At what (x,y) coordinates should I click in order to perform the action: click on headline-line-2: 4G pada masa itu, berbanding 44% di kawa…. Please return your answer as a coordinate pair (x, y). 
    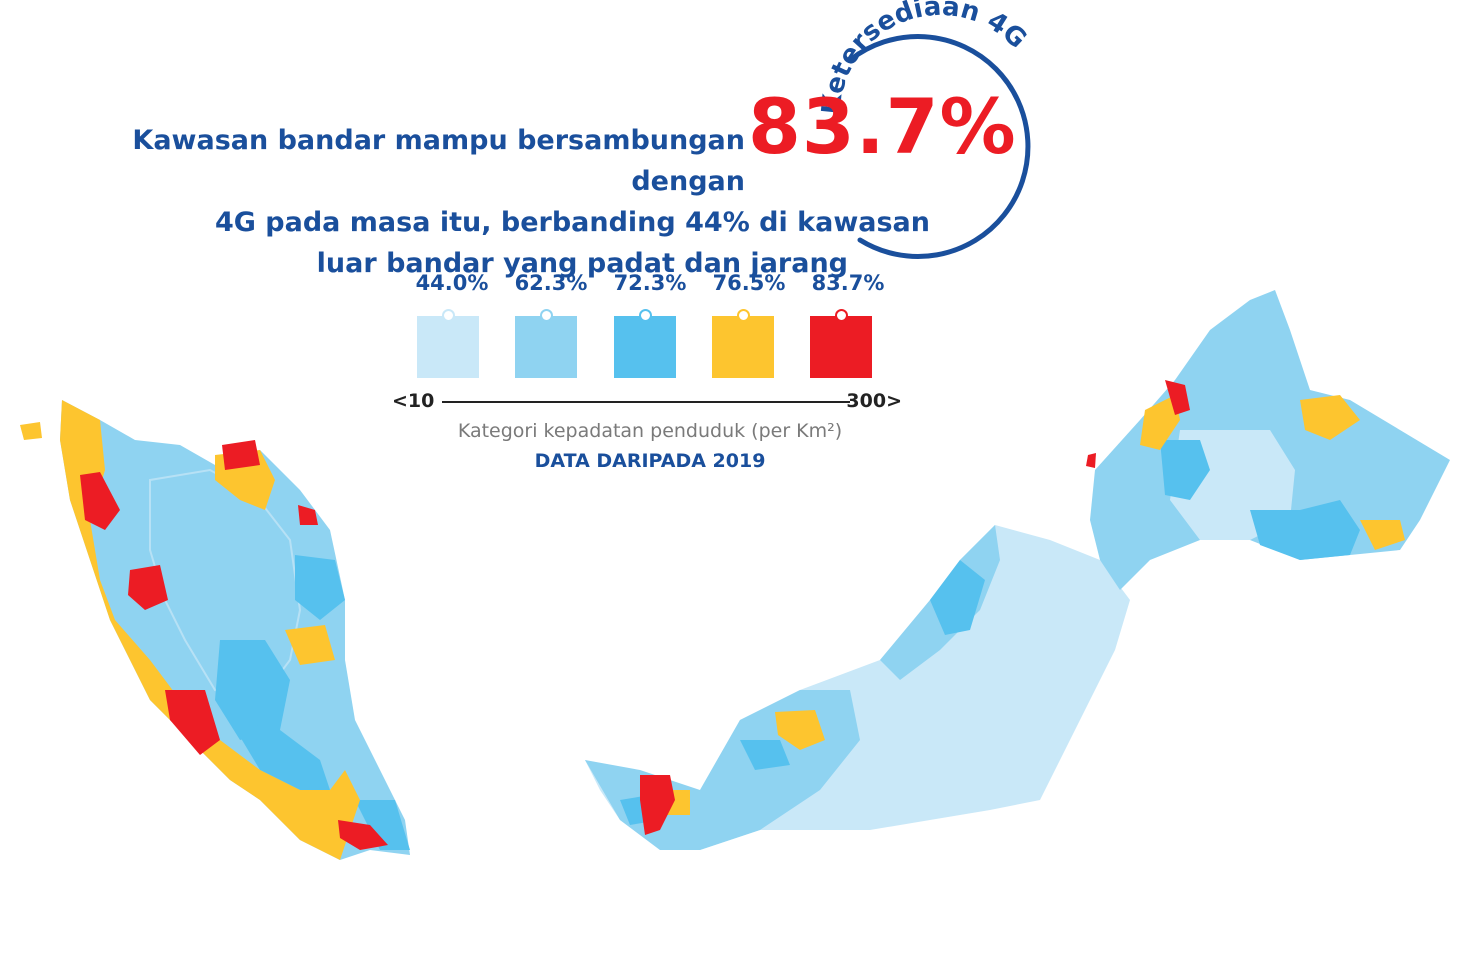
    Looking at the image, I should click on (572, 222).